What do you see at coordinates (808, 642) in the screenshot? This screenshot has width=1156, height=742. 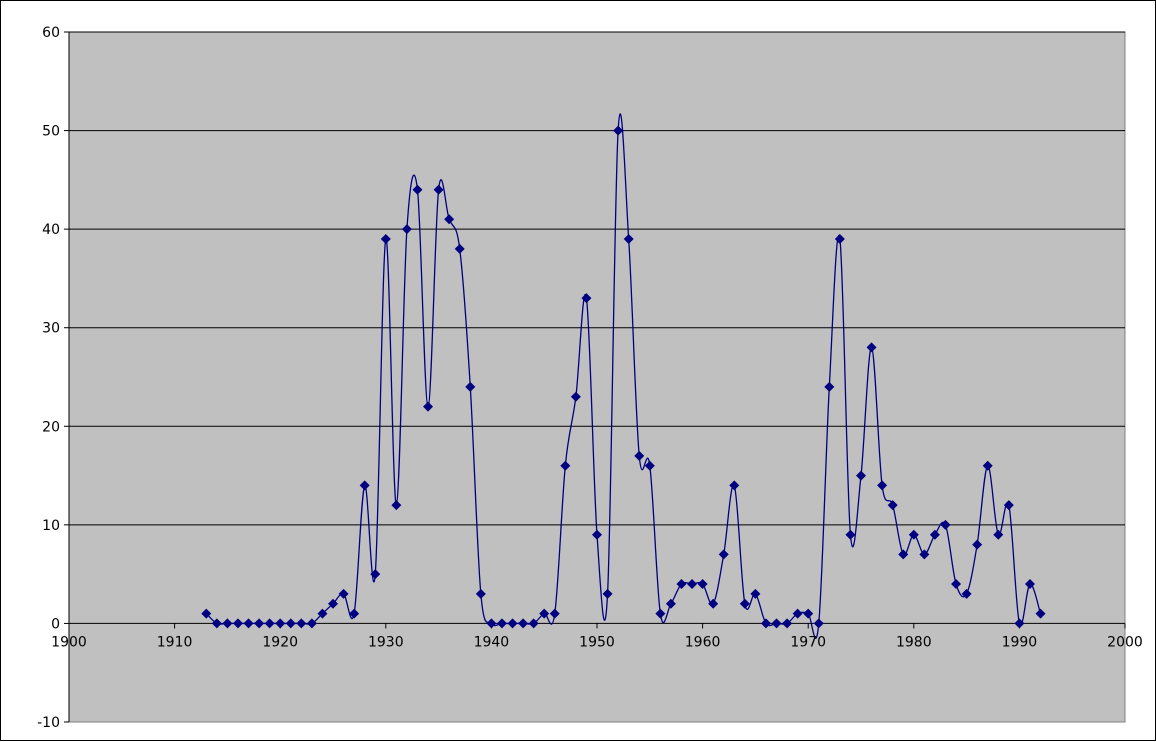 I see `x-tick-label: 1970` at bounding box center [808, 642].